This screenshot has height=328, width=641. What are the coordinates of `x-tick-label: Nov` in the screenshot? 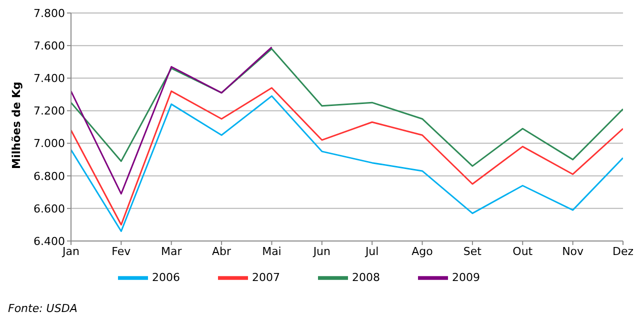 It's located at (573, 251).